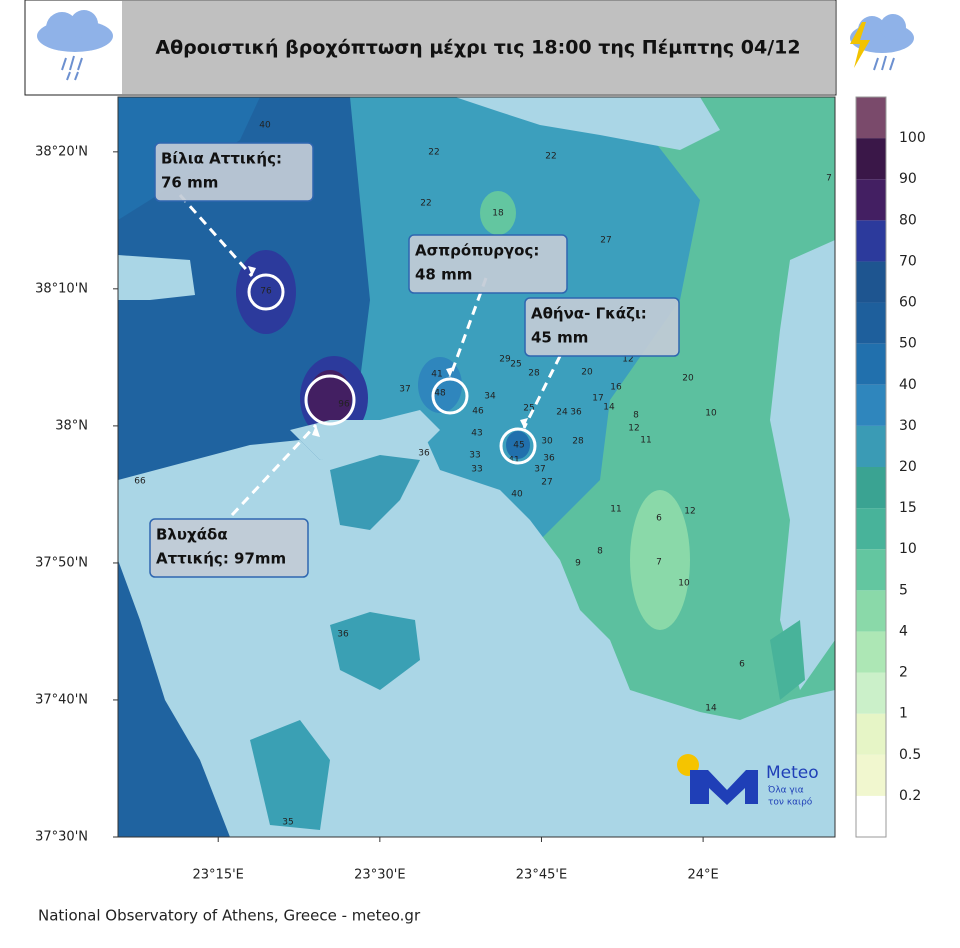 The width and height of the screenshot is (960, 948). I want to click on station-value: 9, so click(578, 564).